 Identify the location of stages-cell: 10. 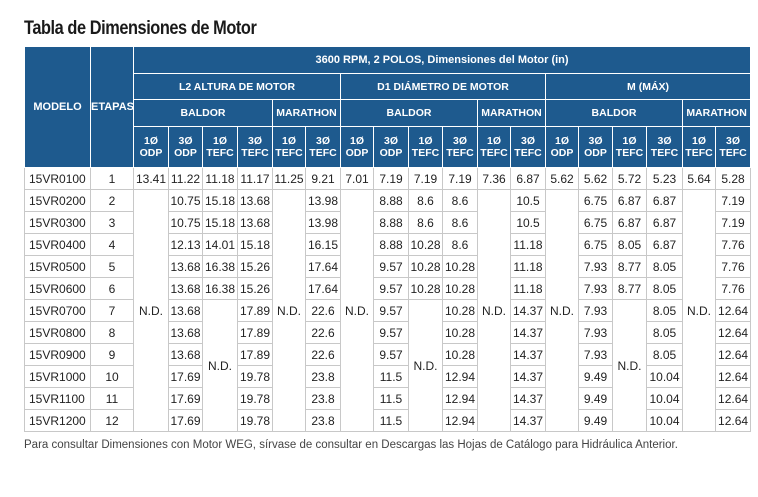
(112, 376).